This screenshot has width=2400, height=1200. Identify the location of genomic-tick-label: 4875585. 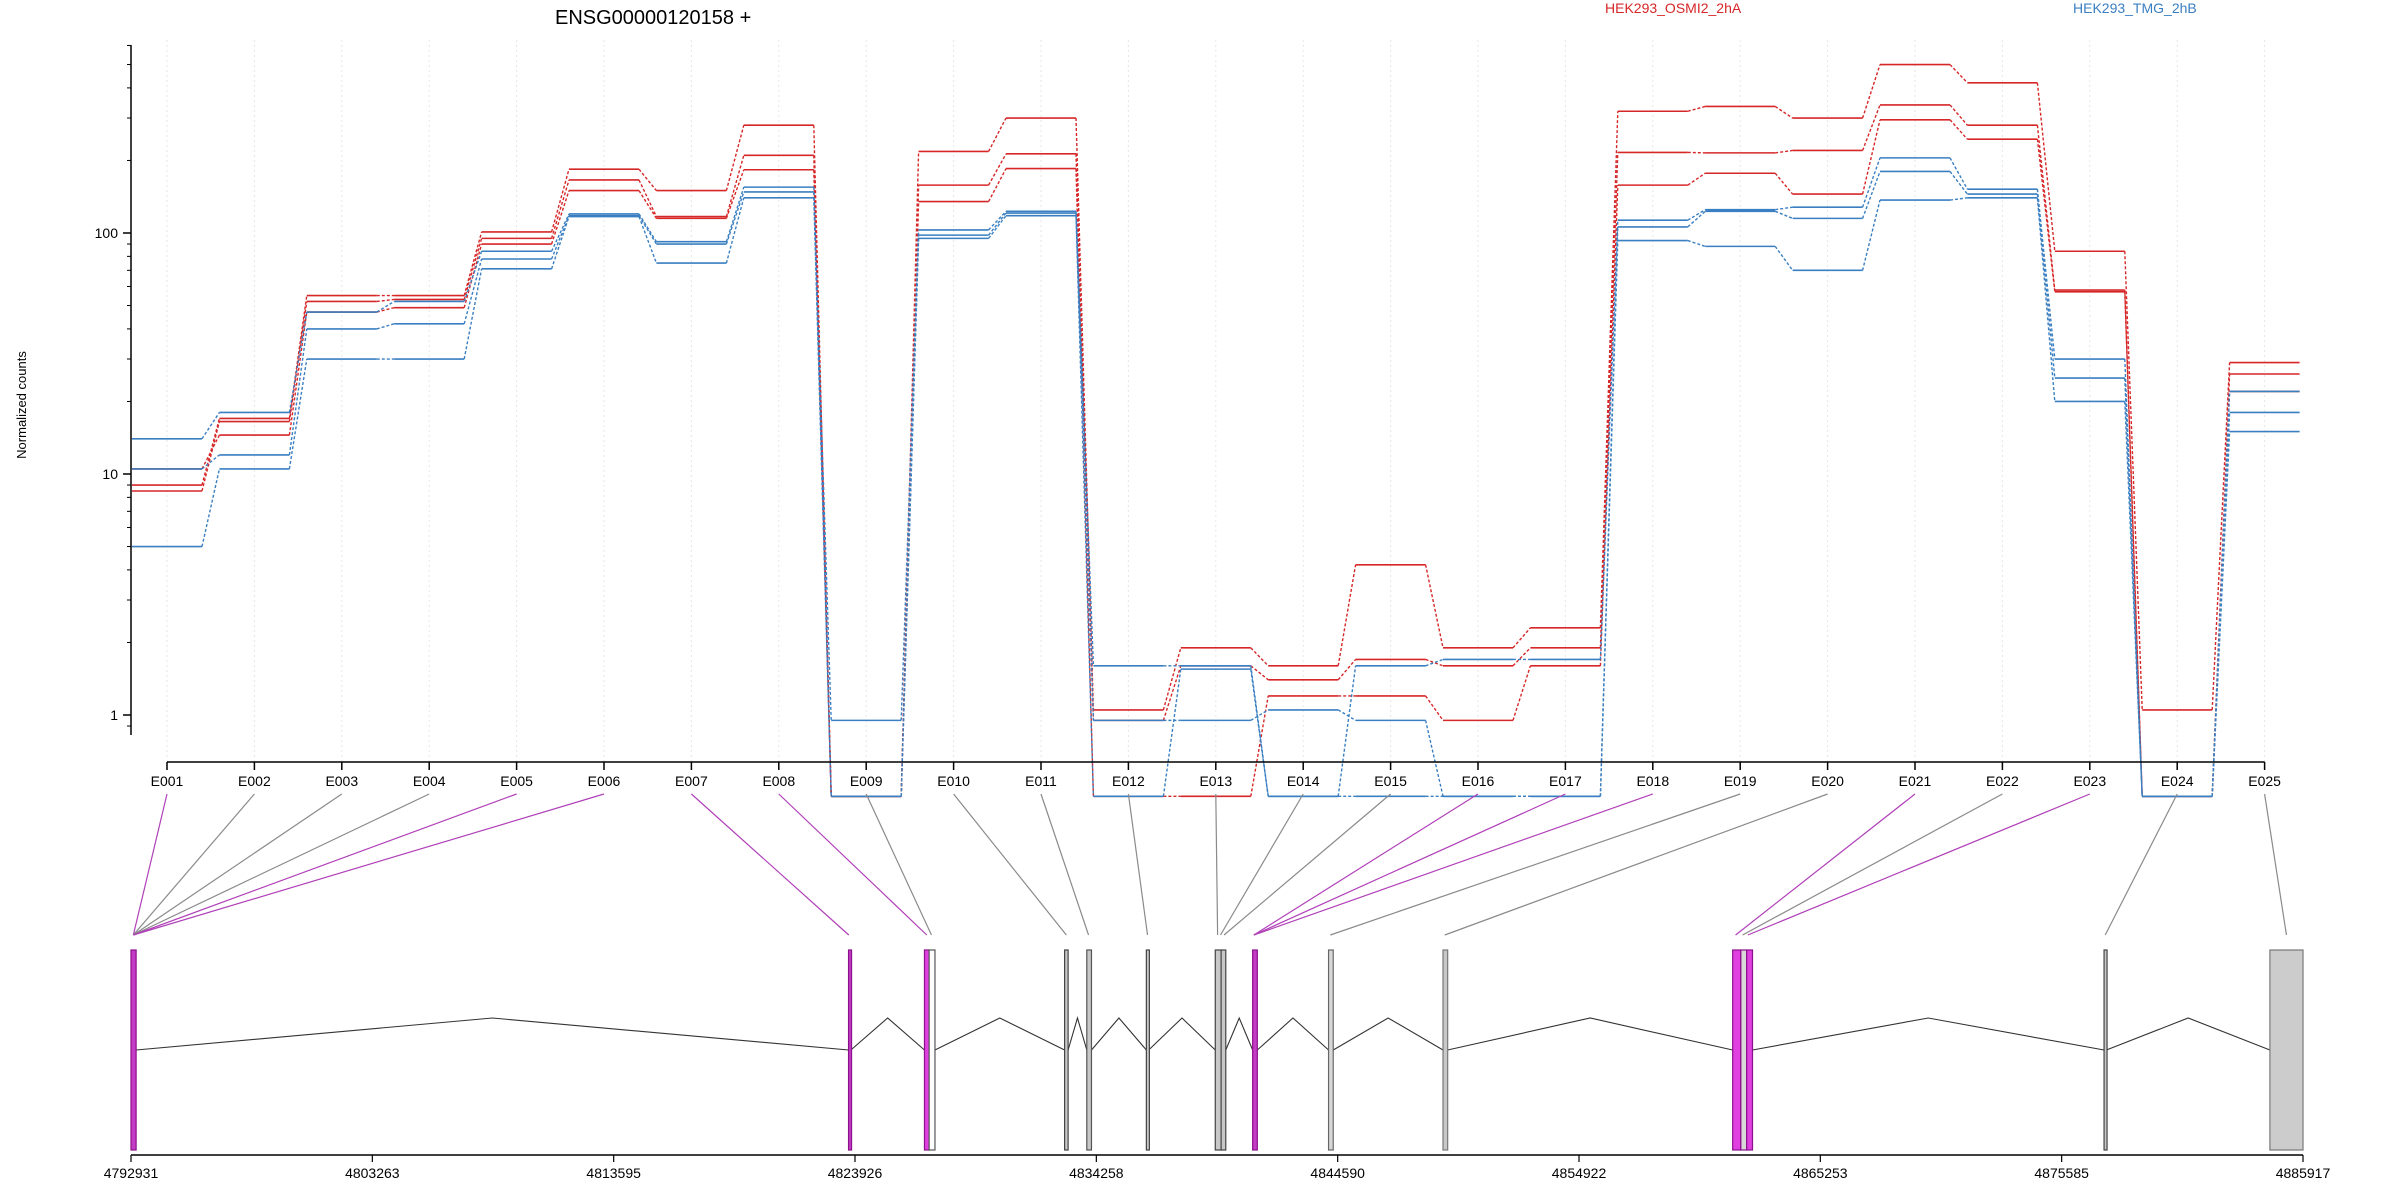
(2061, 1173).